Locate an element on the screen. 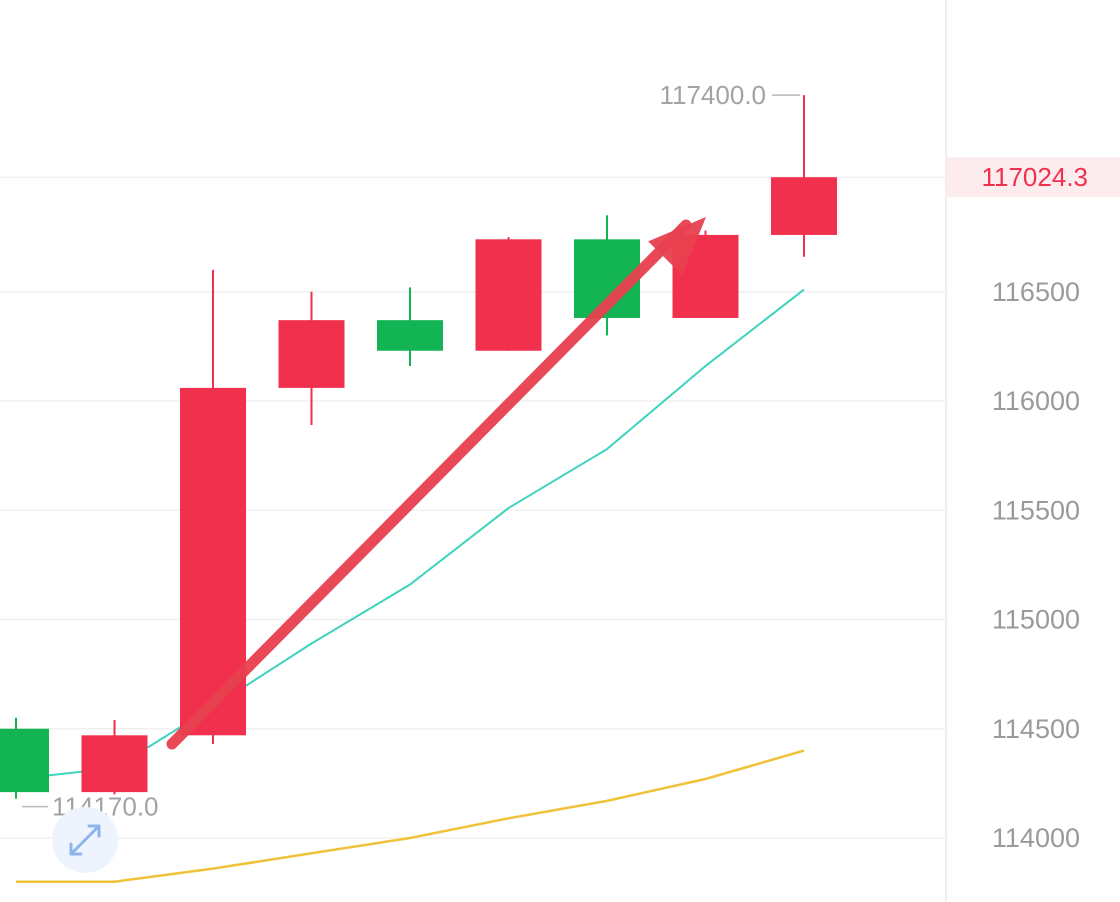 Image resolution: width=1120 pixels, height=902 pixels. last-price-label: 117024.3 is located at coordinates (1034, 177).